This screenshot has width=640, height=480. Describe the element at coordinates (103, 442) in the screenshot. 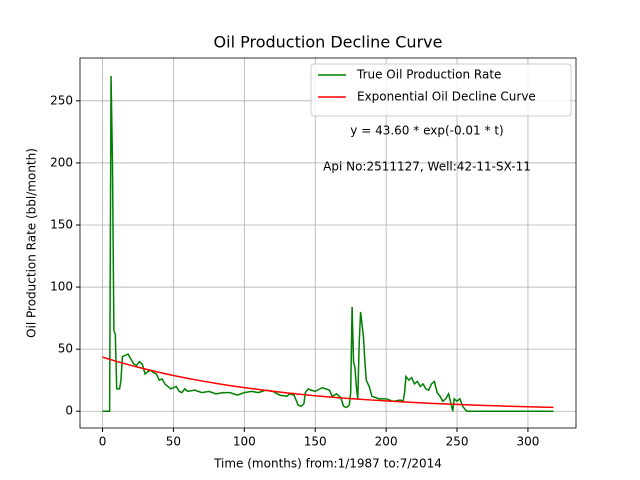

I see `x-tick-label: 0` at that location.